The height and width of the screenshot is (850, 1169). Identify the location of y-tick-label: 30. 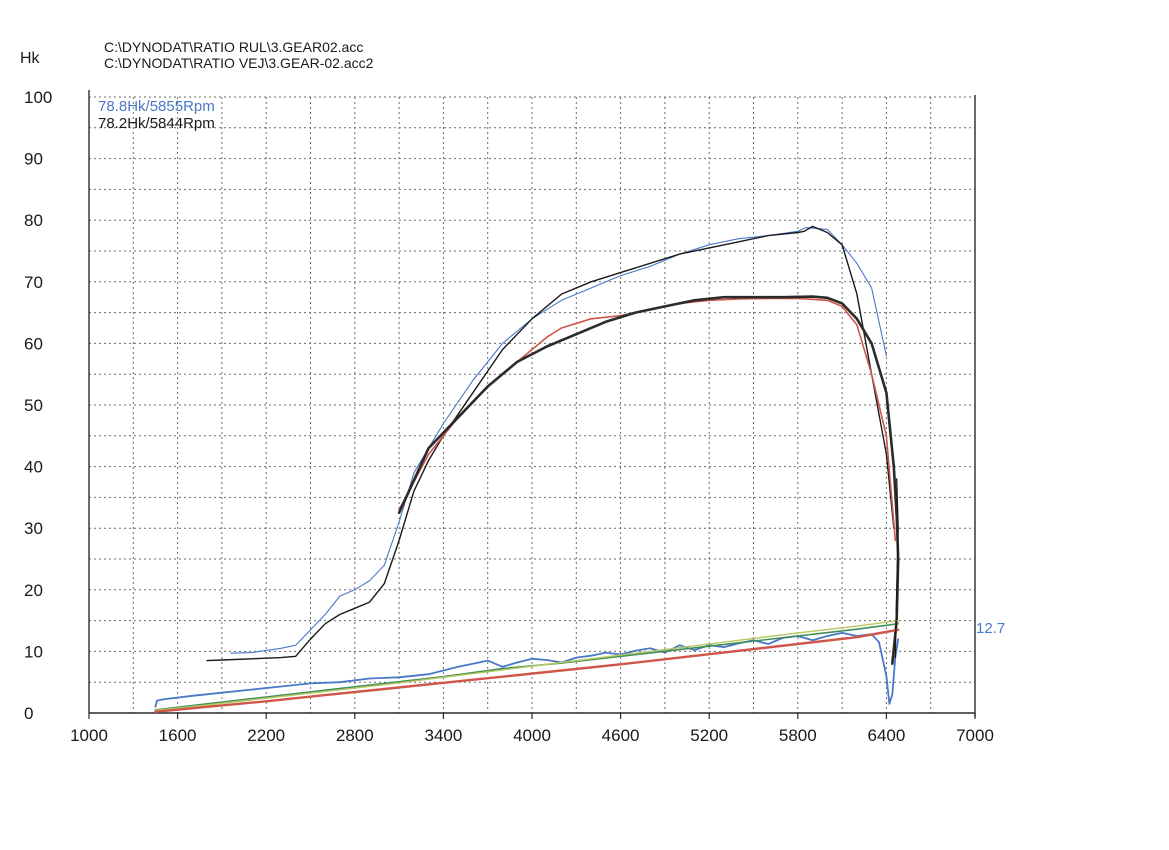
(33, 528).